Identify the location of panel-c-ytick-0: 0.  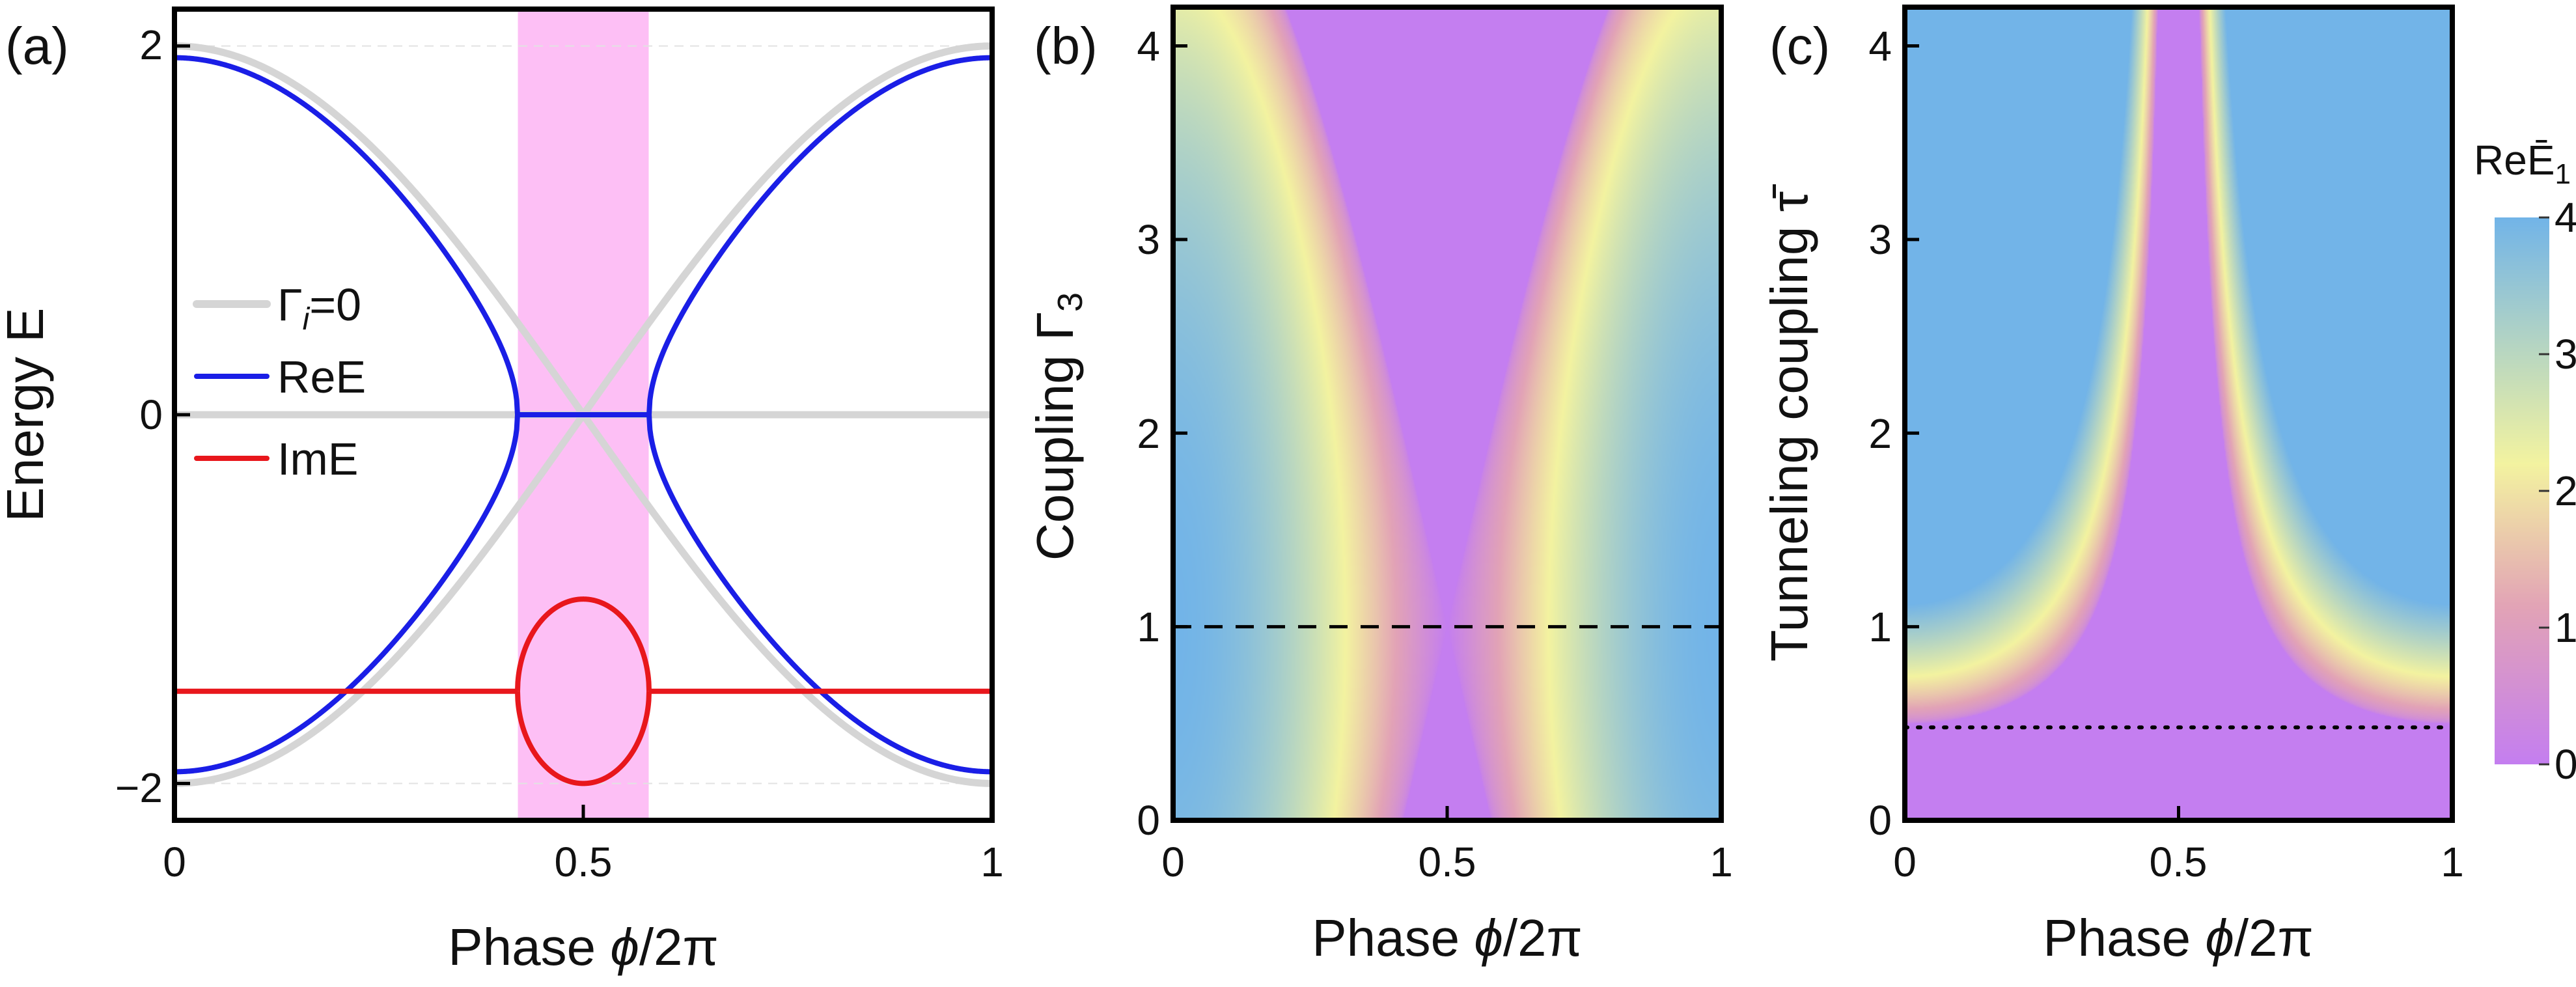
(1880, 820).